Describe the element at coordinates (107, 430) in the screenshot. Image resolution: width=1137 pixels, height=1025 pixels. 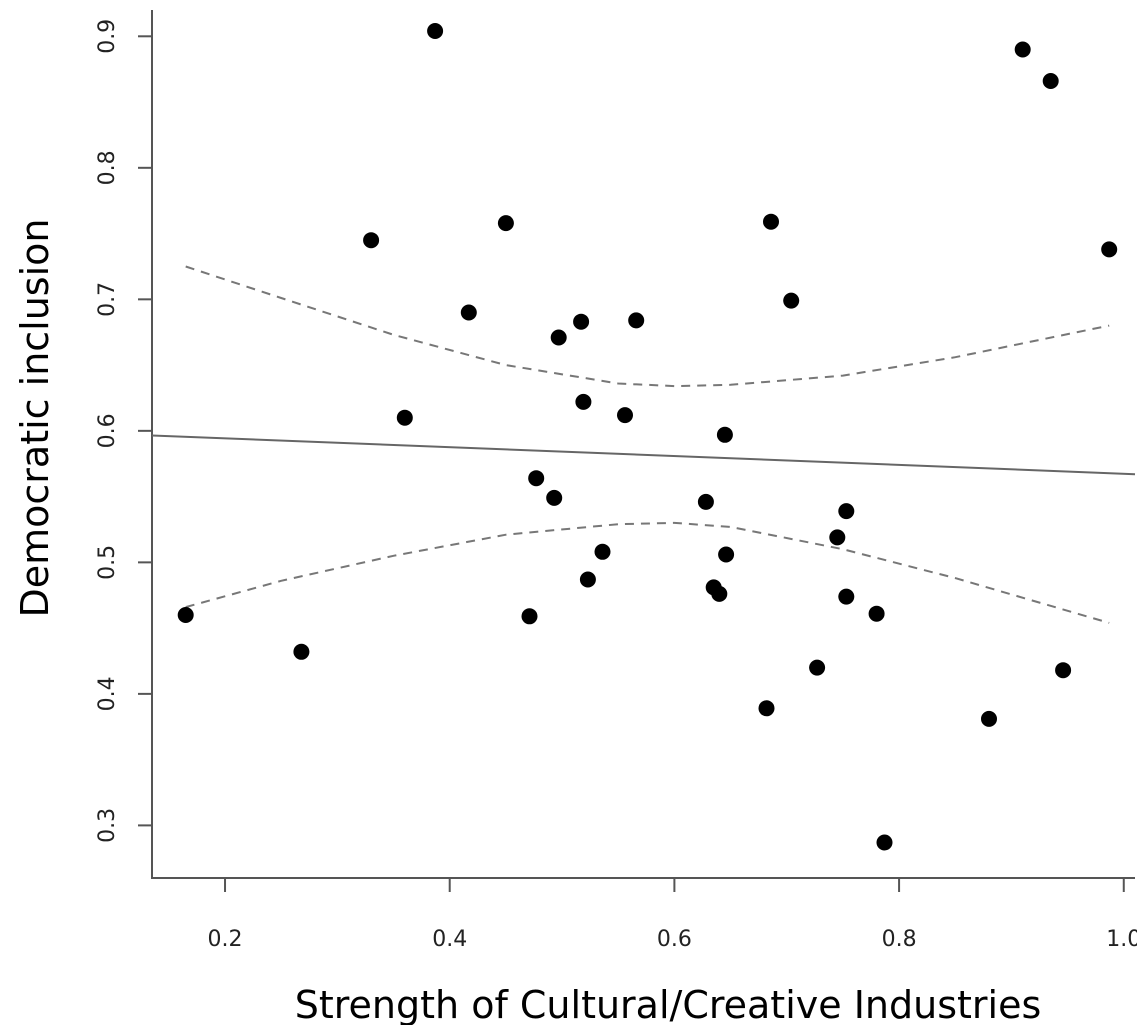
I see `y-tick-label: 0.6` at that location.